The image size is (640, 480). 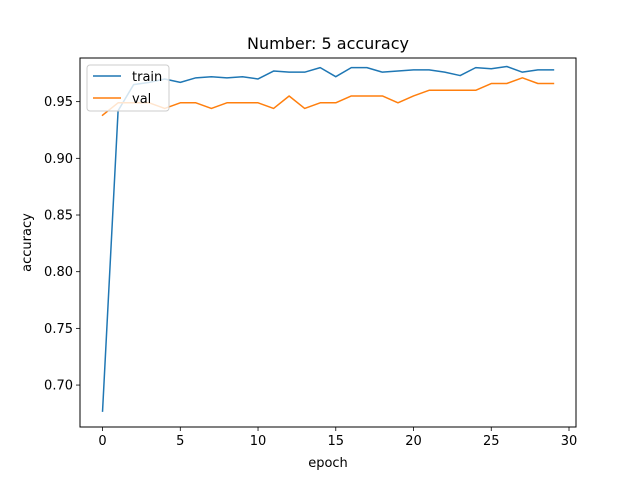 What do you see at coordinates (128, 88) in the screenshot?
I see `legend: train val` at bounding box center [128, 88].